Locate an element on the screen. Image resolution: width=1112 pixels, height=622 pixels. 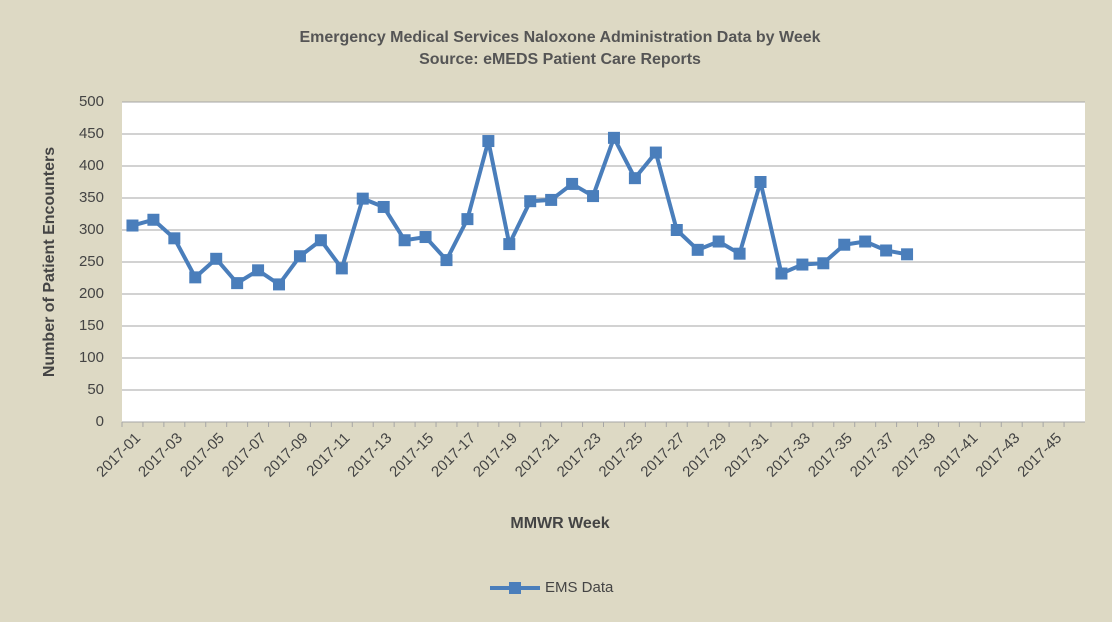
legend-marker is located at coordinates (515, 588).